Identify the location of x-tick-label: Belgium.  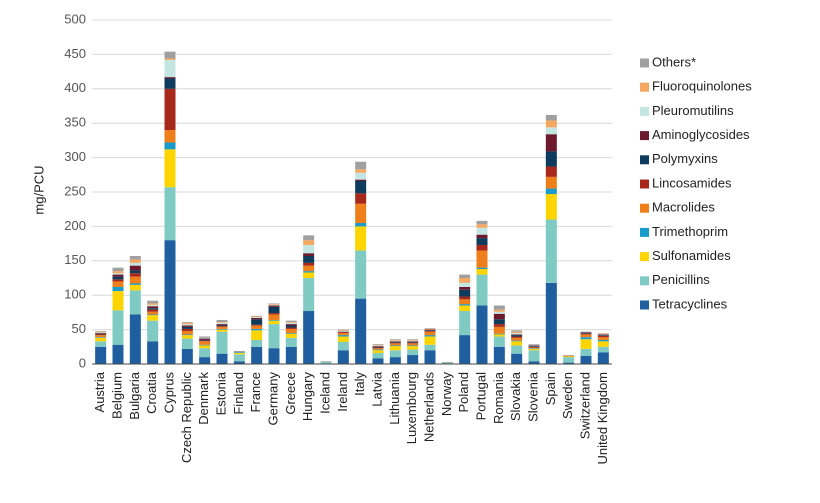
(116, 395).